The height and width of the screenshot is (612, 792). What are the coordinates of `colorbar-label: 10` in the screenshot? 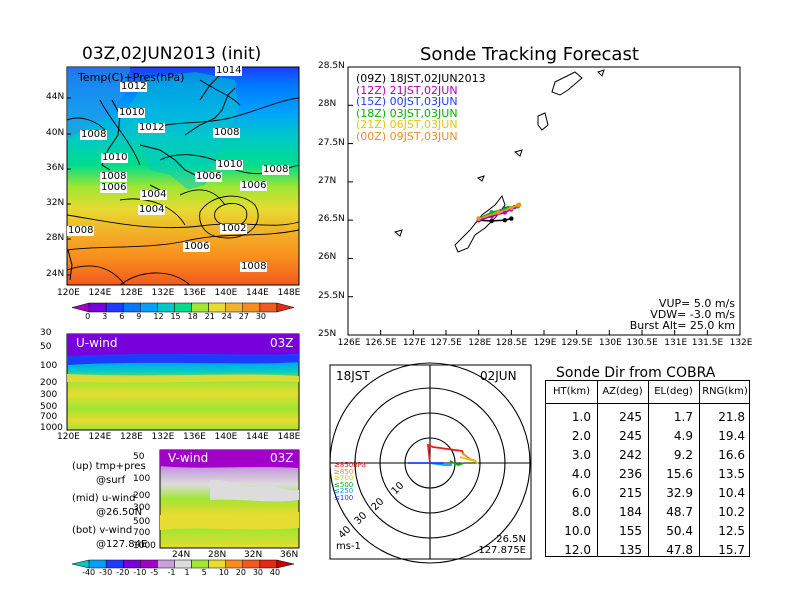 It's located at (223, 572).